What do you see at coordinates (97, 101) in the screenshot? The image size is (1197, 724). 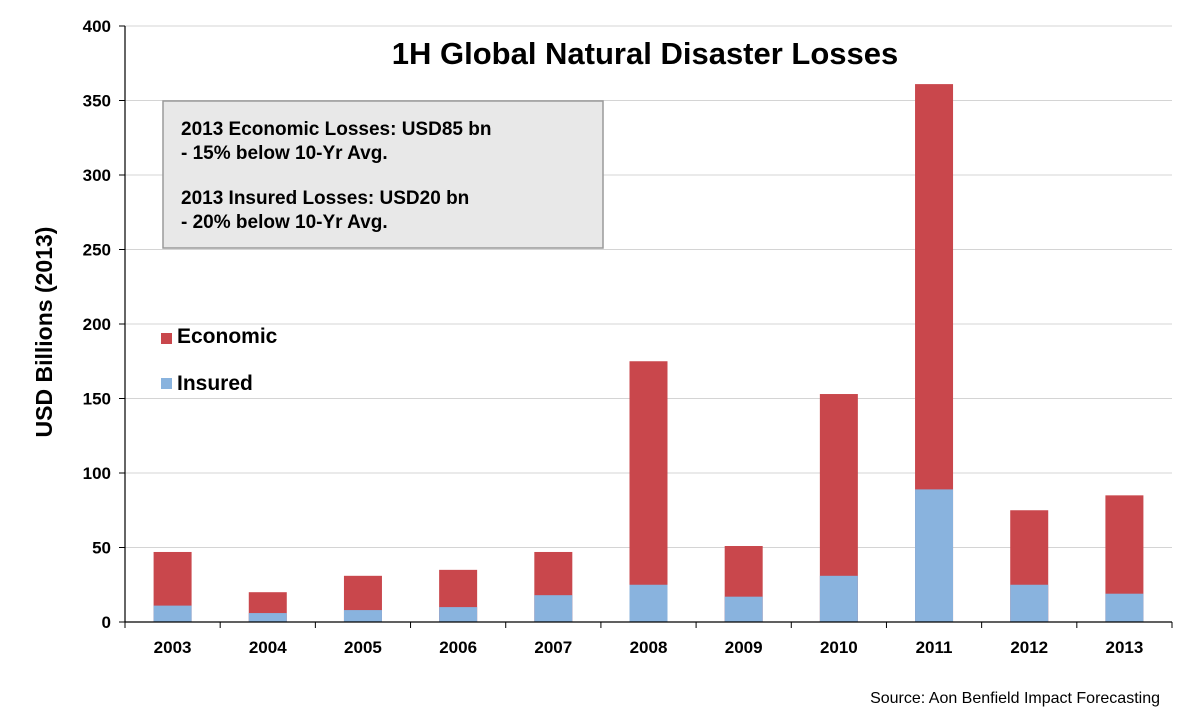 I see `y-tick-label: 350` at bounding box center [97, 101].